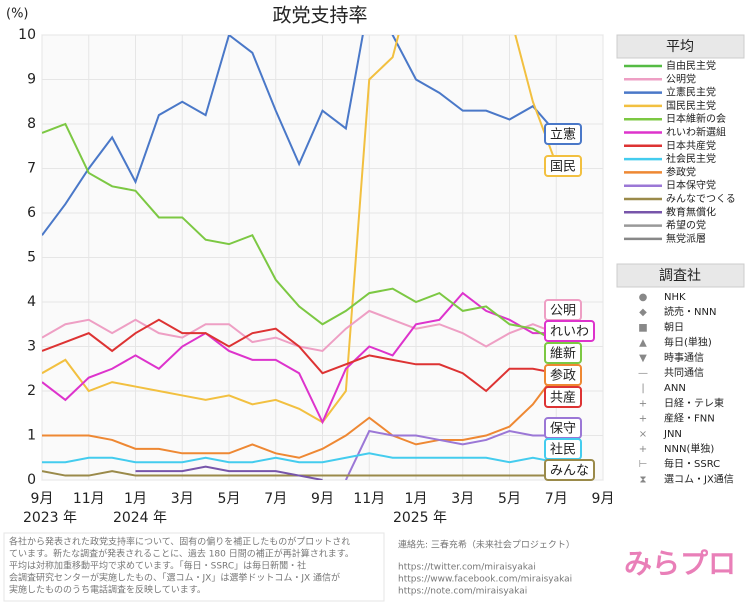 This screenshot has height=603, width=750. I want to click on legend-label: 公明党, so click(681, 78).